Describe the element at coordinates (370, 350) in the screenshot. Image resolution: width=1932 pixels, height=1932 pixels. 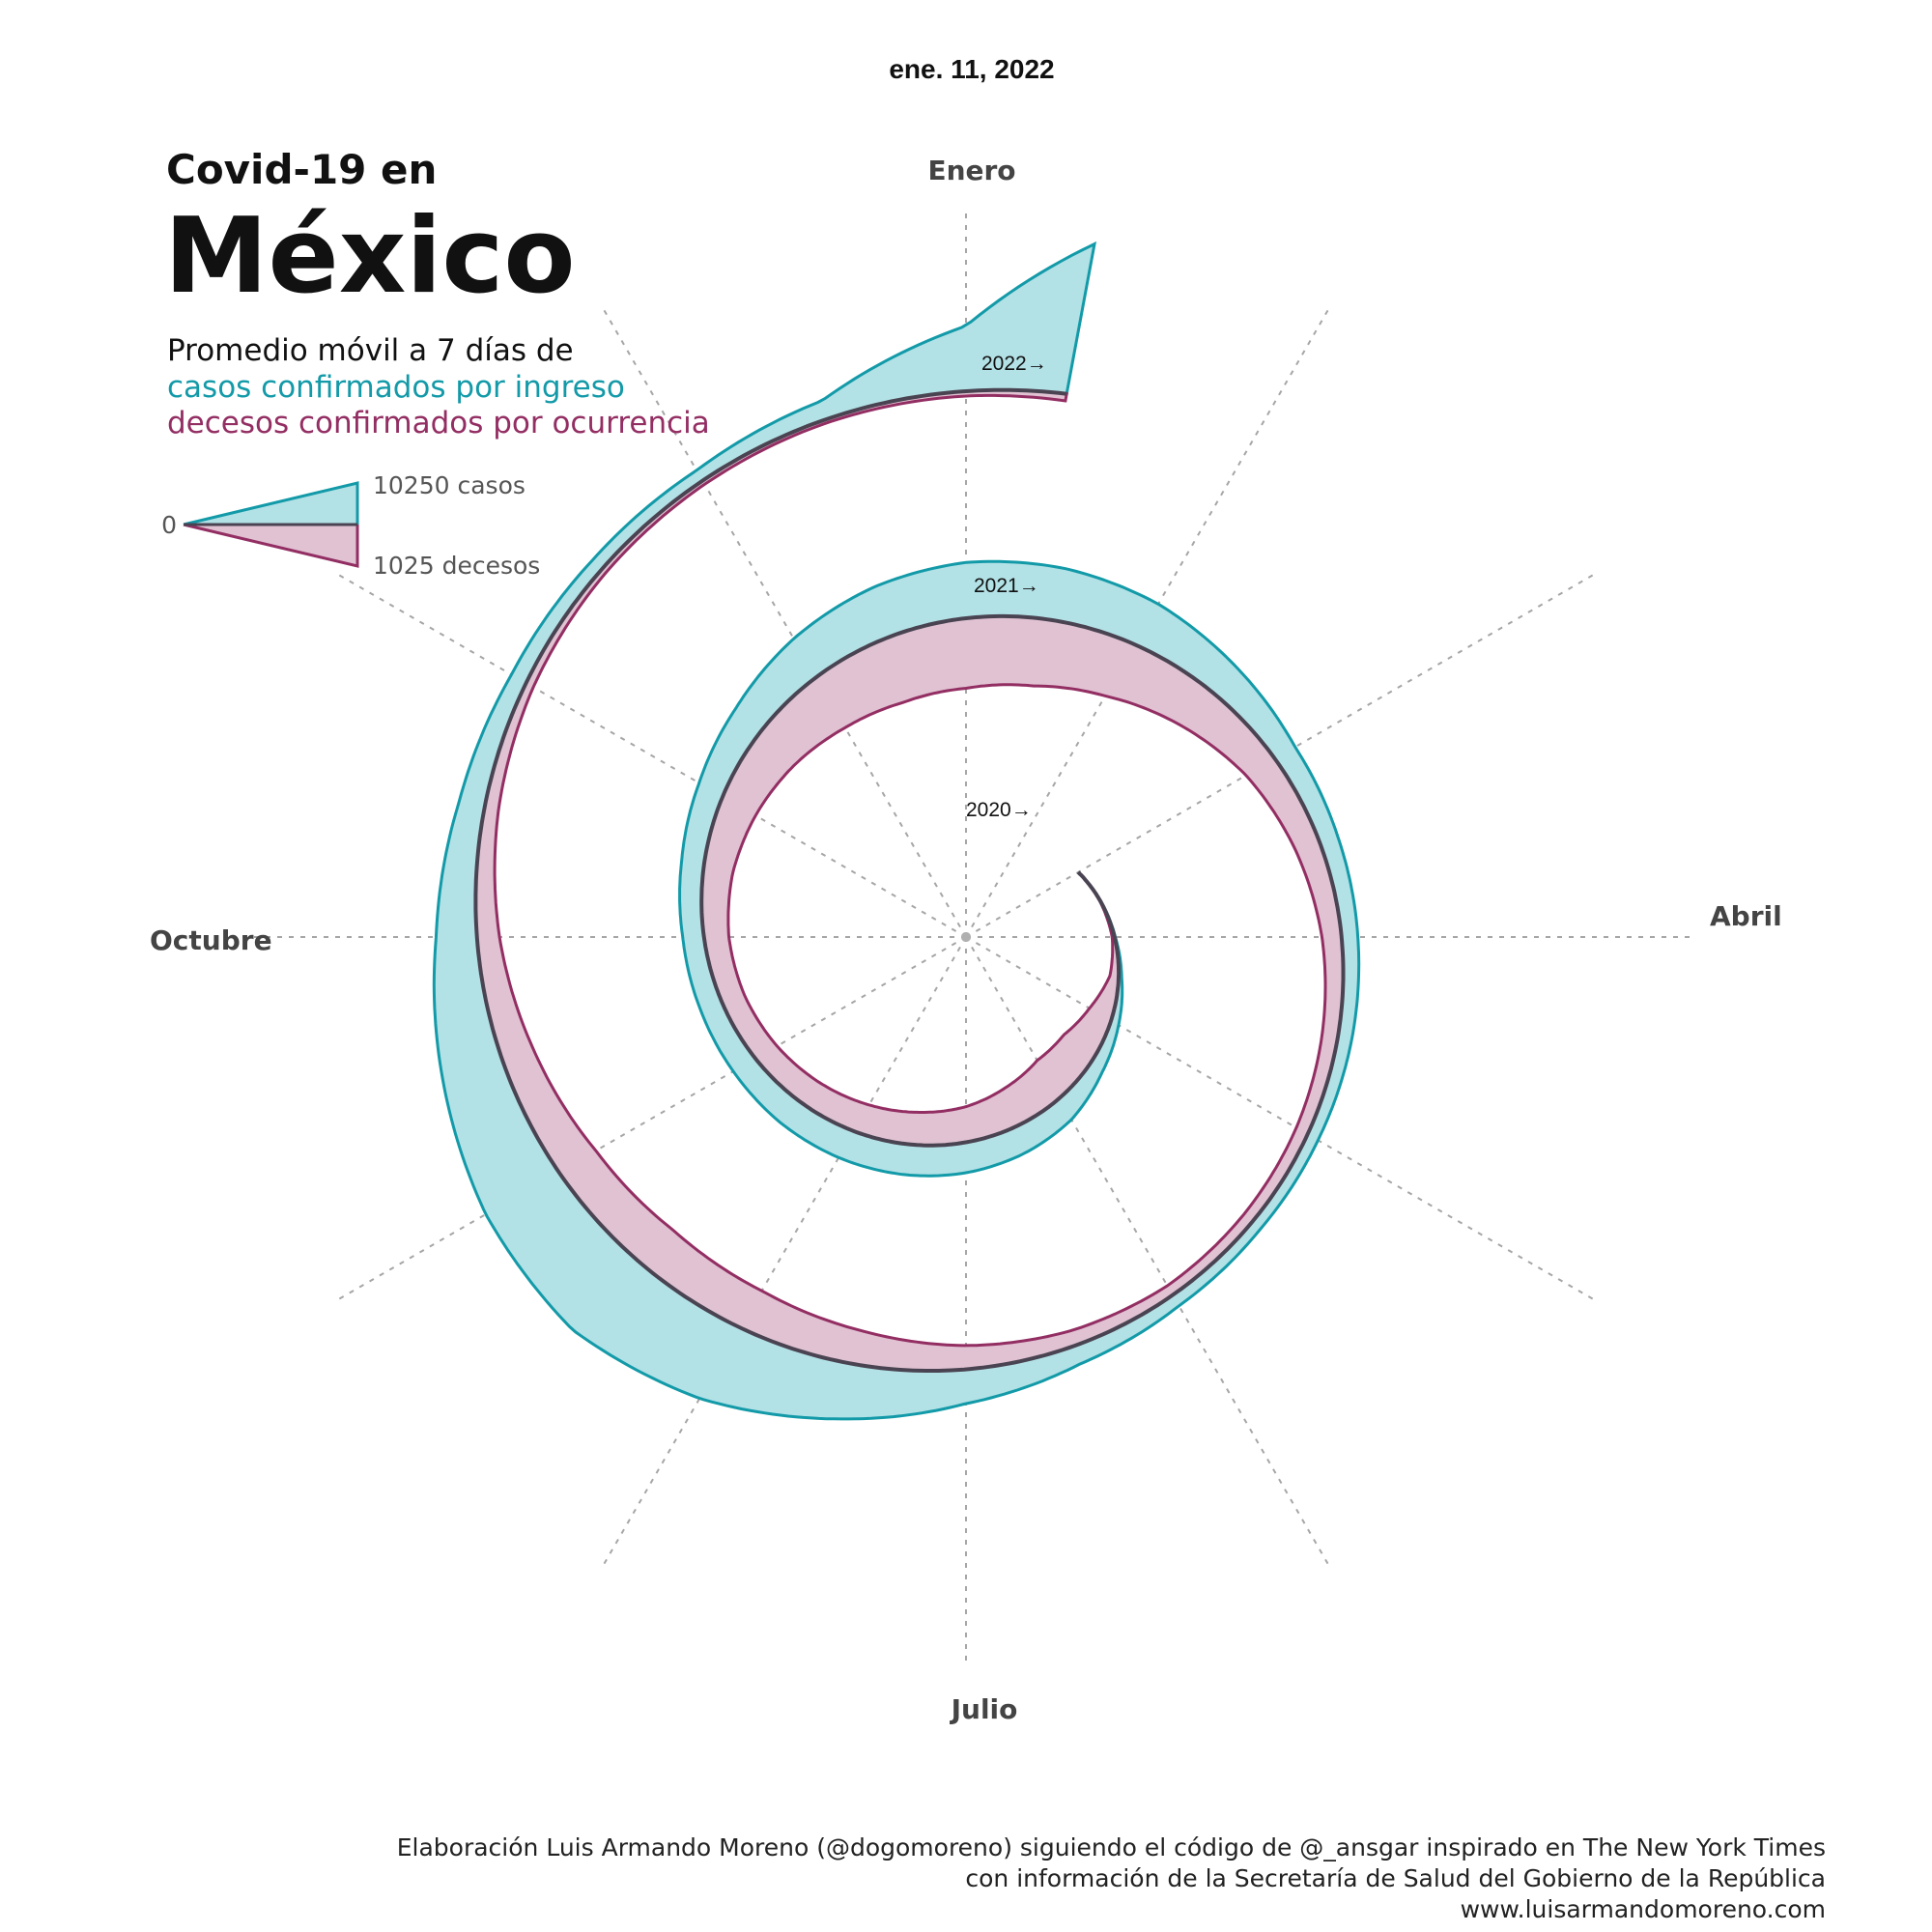
I see `subtitle-line-1: Promedio móvil a 7 días de` at that location.